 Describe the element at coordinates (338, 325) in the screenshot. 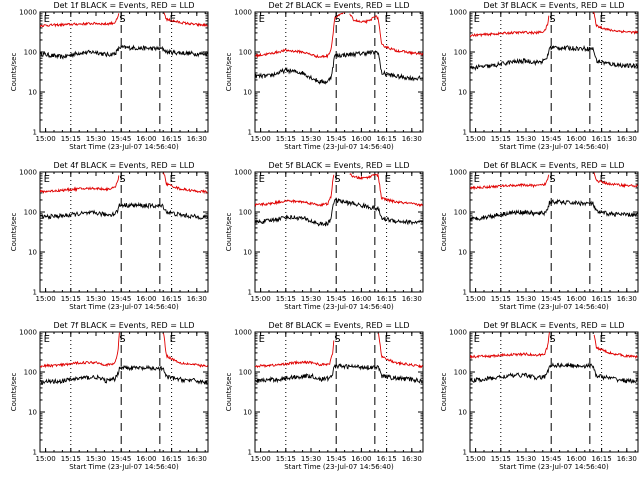

I see `panel-title: Det 8f BLACK = Events, RED = LLD` at that location.